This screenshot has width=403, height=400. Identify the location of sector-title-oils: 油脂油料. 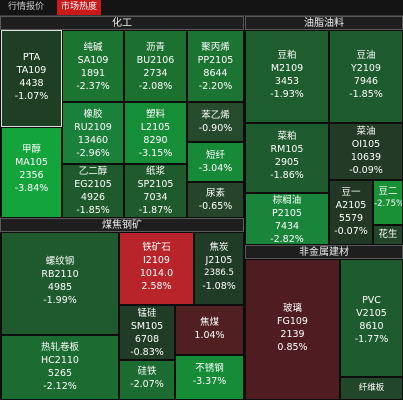
(324, 23).